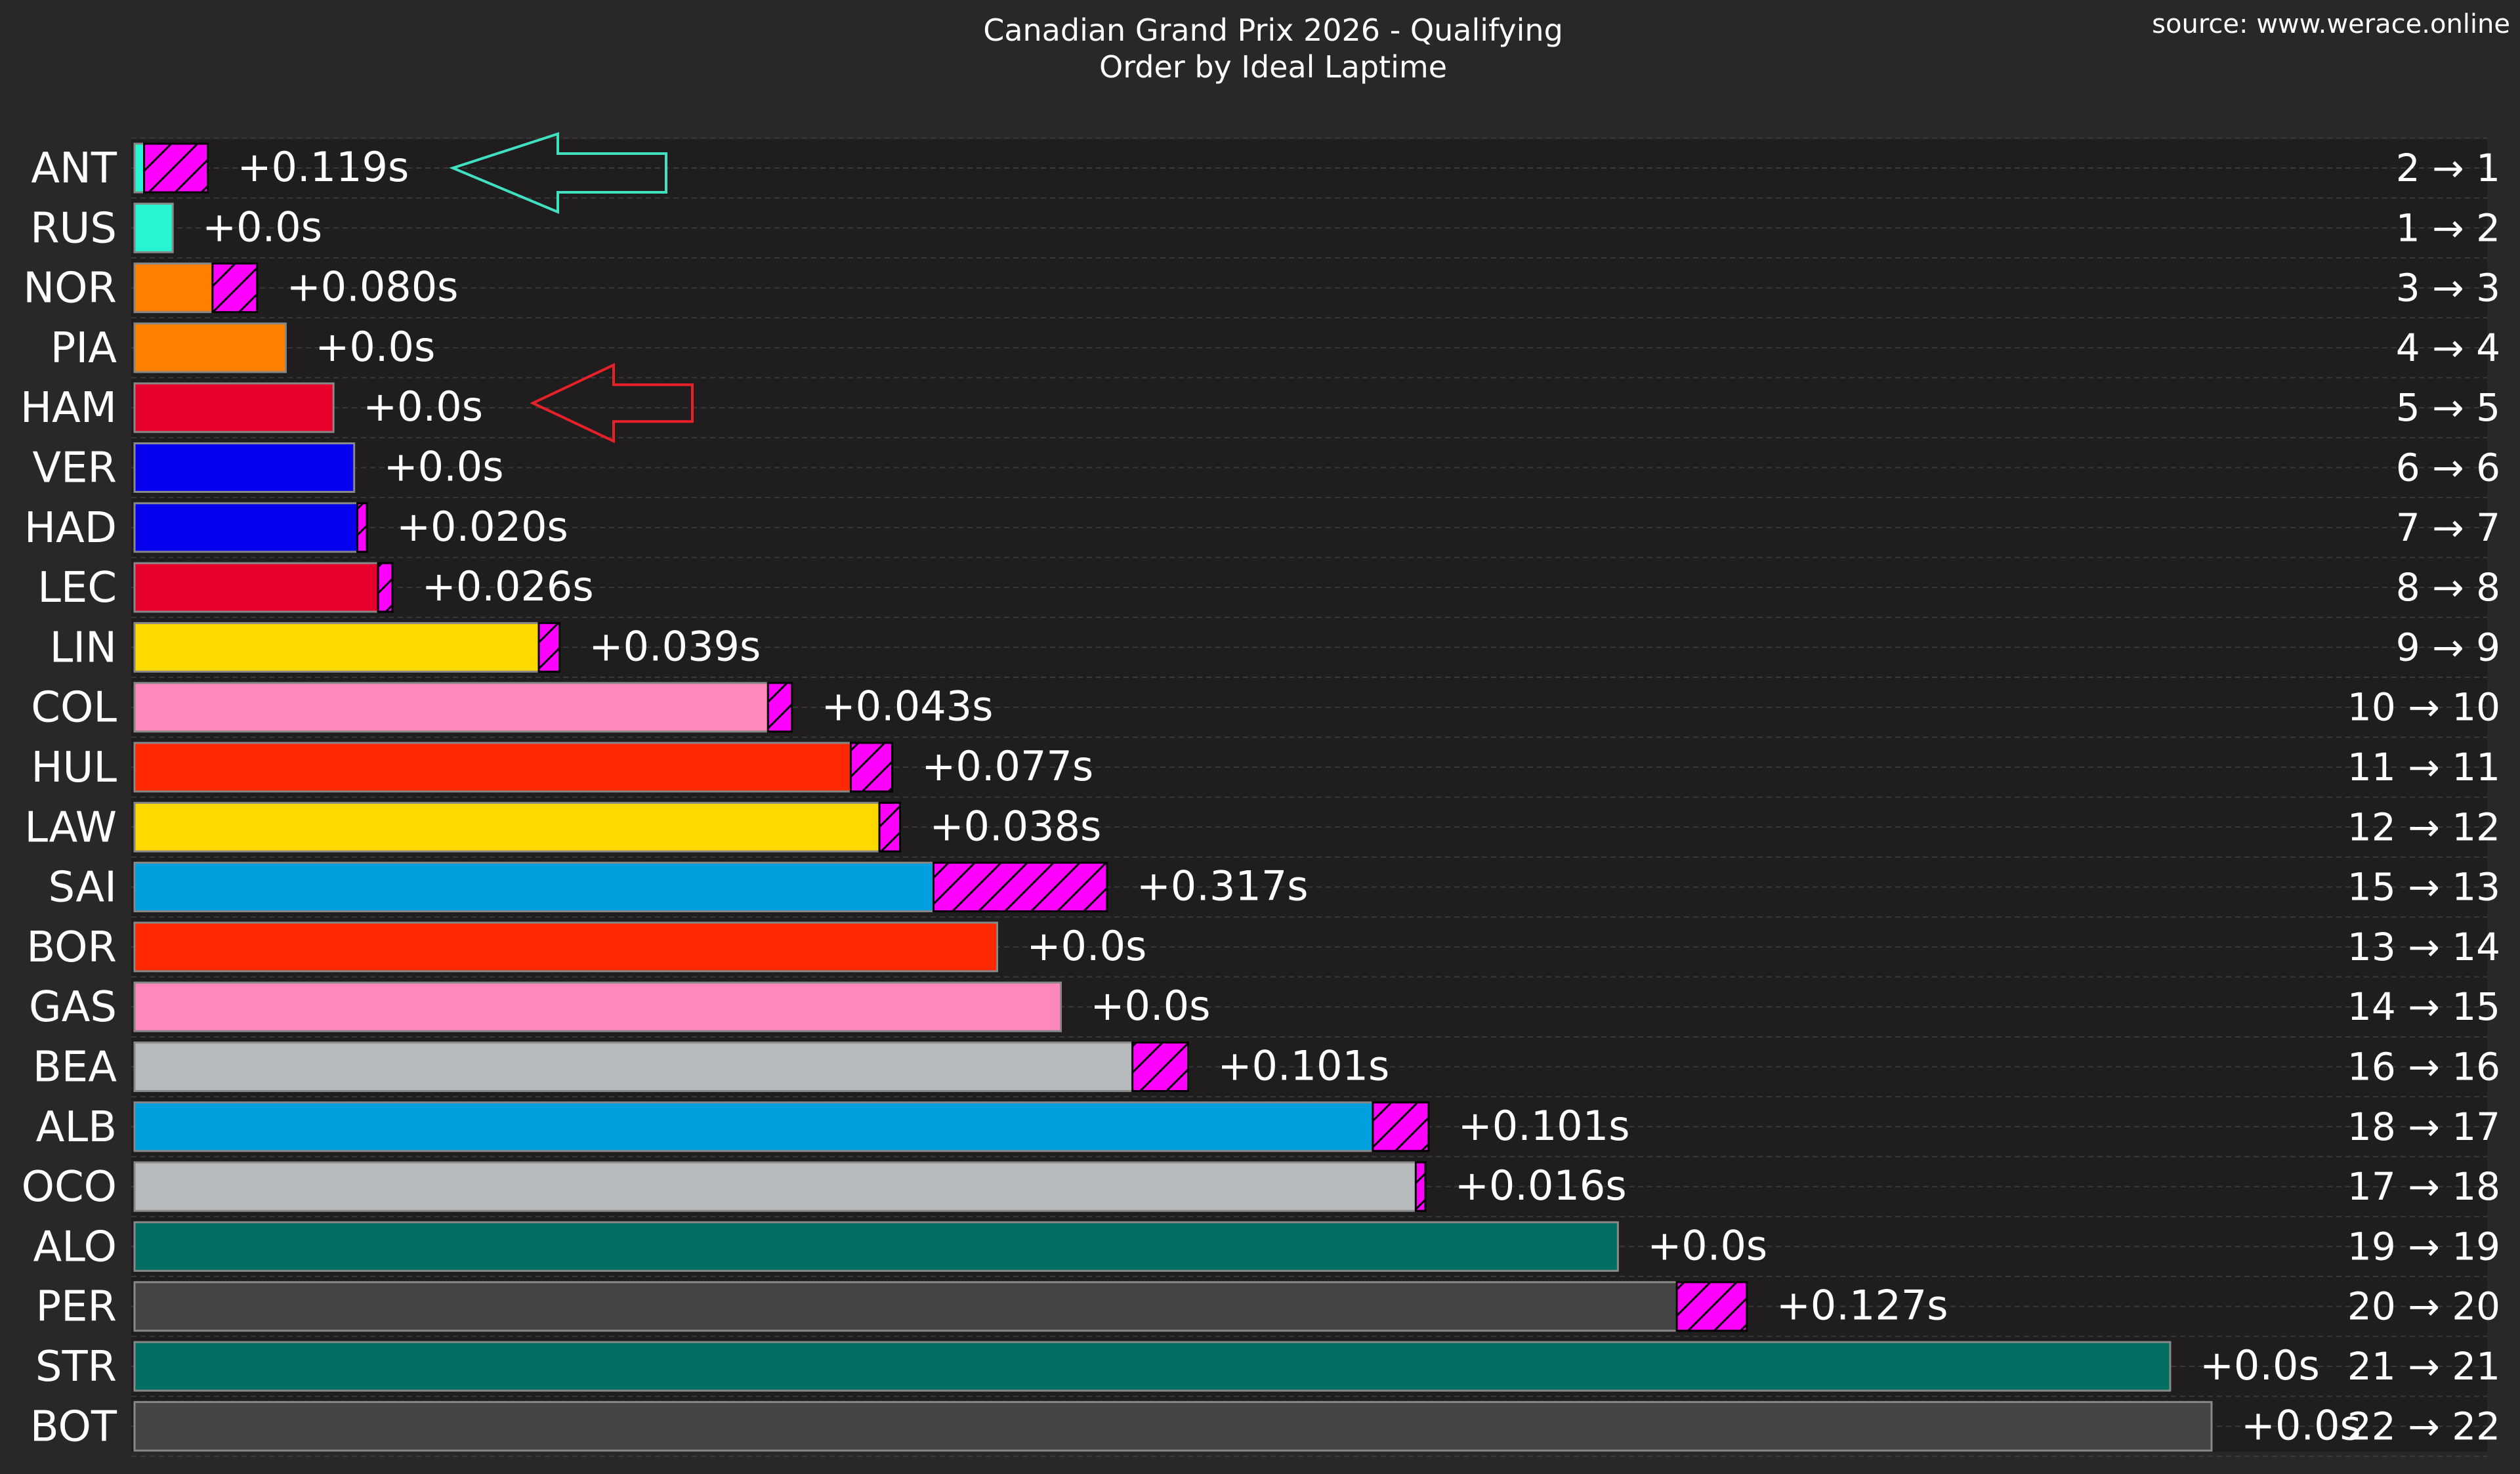 The image size is (2520, 1474). I want to click on delta-label: +0.080s, so click(373, 287).